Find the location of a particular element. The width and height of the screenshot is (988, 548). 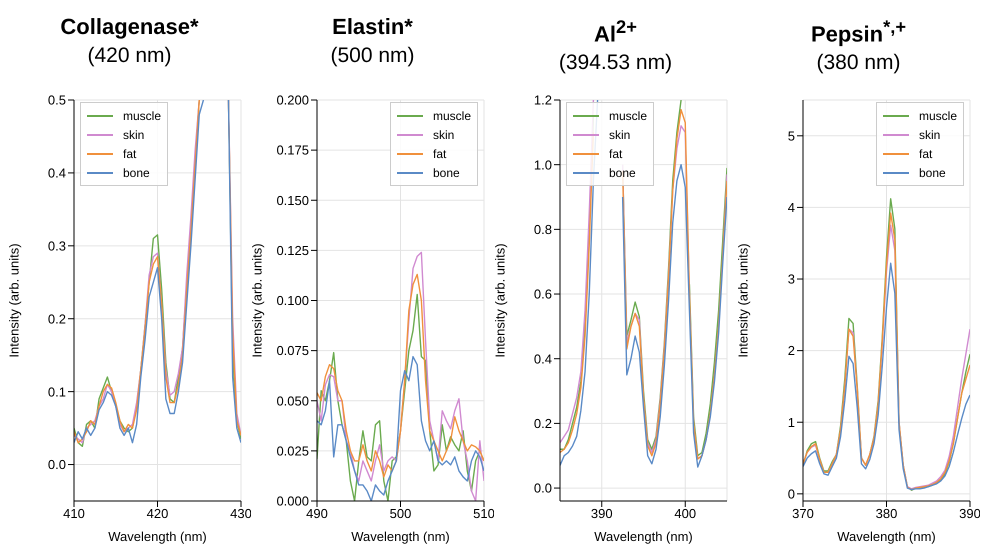

y-tick-label: 1.2 is located at coordinates (543, 100).